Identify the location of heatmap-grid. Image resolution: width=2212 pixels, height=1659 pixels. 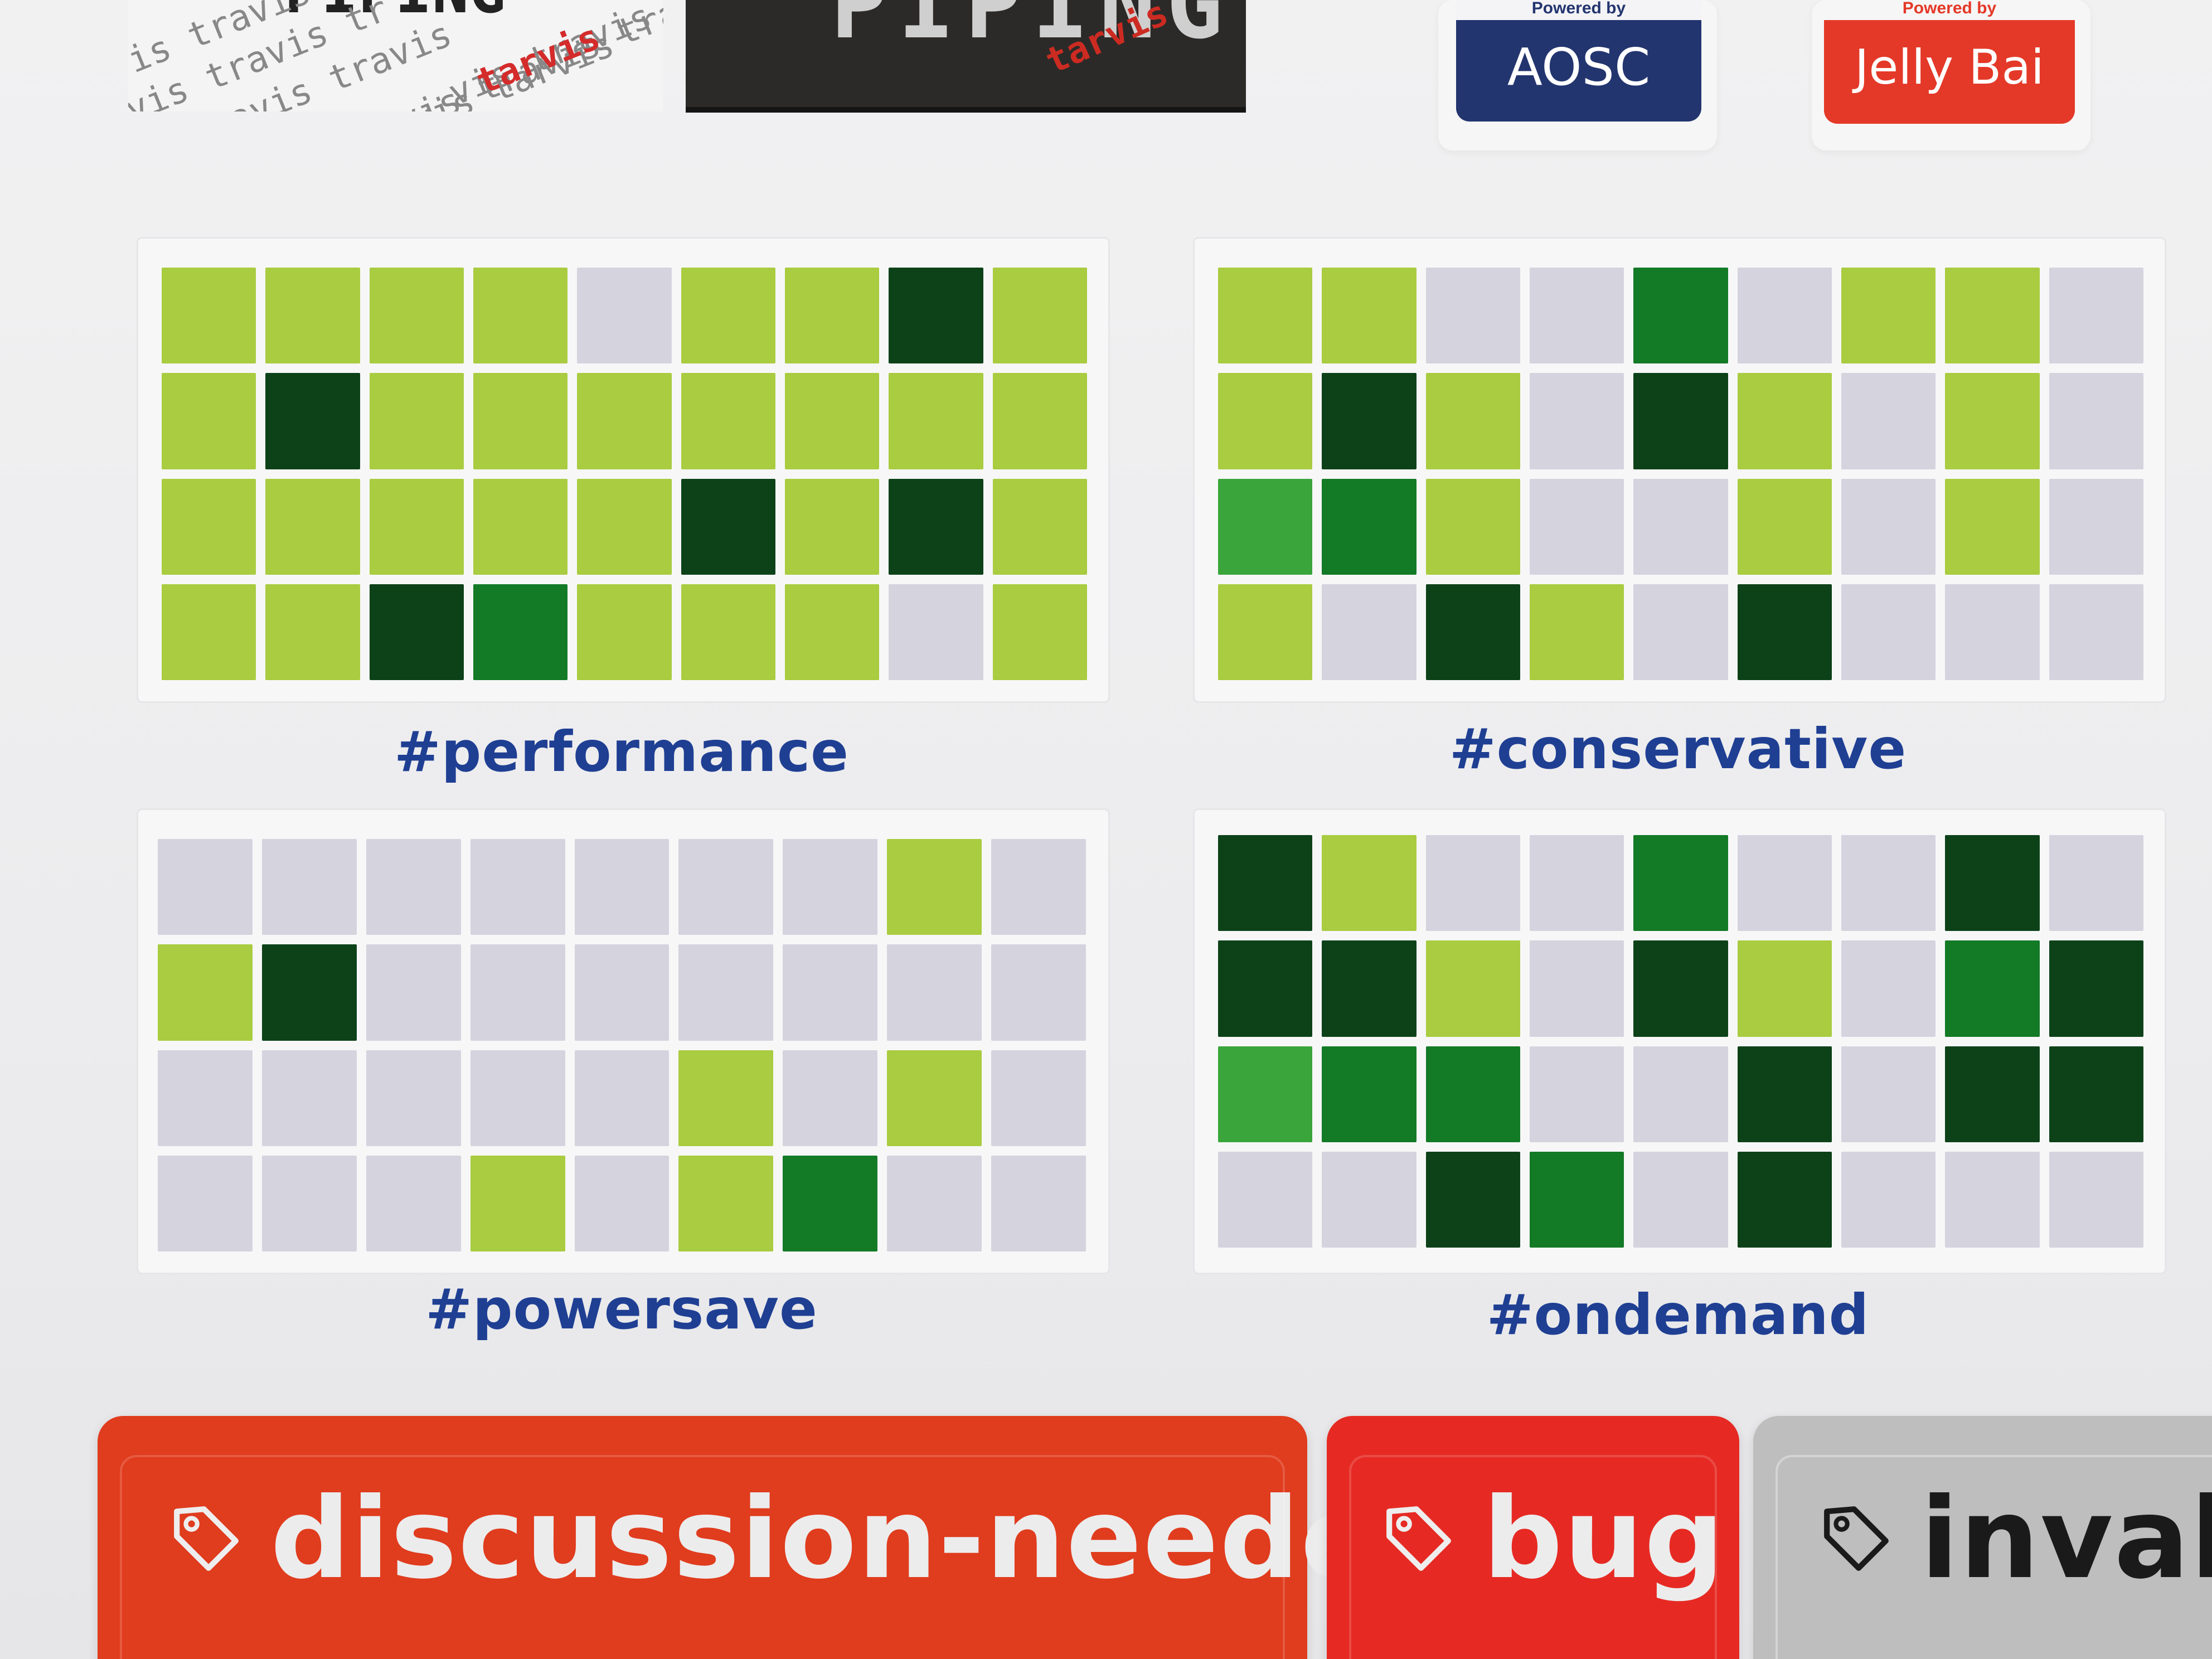
(1680, 1041).